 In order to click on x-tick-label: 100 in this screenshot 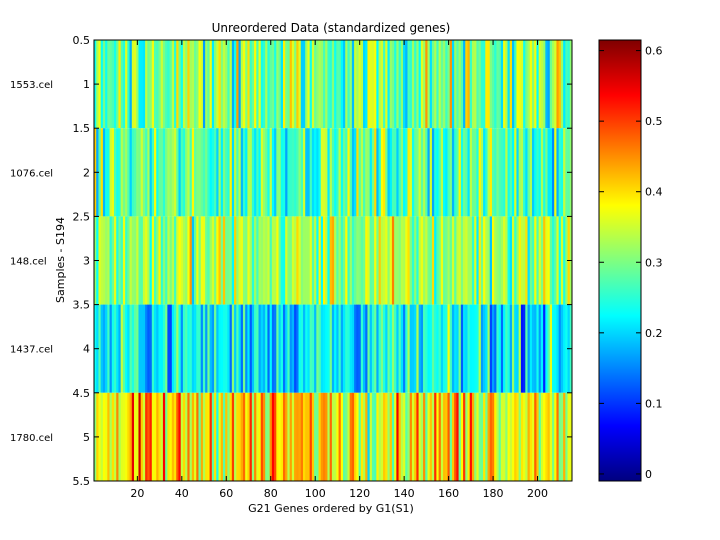, I will do `click(315, 493)`.